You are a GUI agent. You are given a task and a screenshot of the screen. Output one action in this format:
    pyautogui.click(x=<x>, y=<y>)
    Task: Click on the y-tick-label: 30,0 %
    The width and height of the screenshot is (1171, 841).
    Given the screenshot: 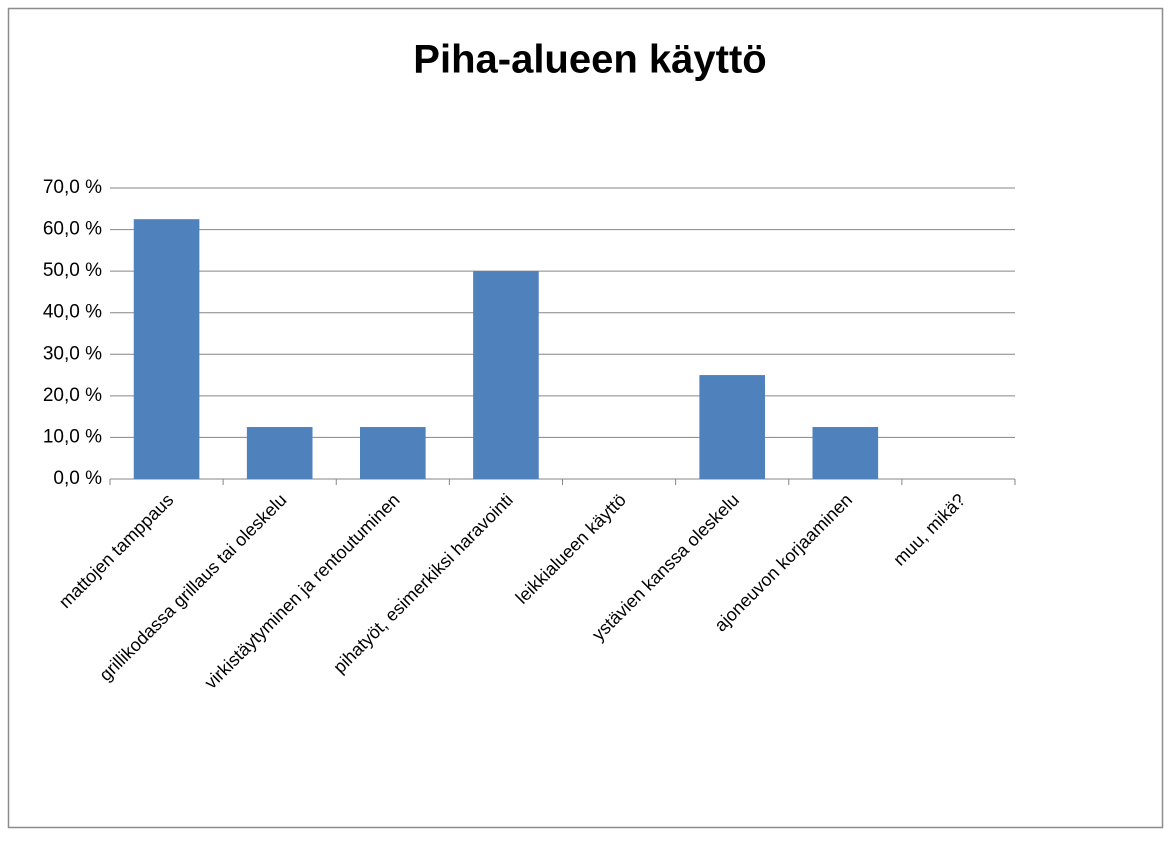 What is the action you would take?
    pyautogui.click(x=72, y=353)
    